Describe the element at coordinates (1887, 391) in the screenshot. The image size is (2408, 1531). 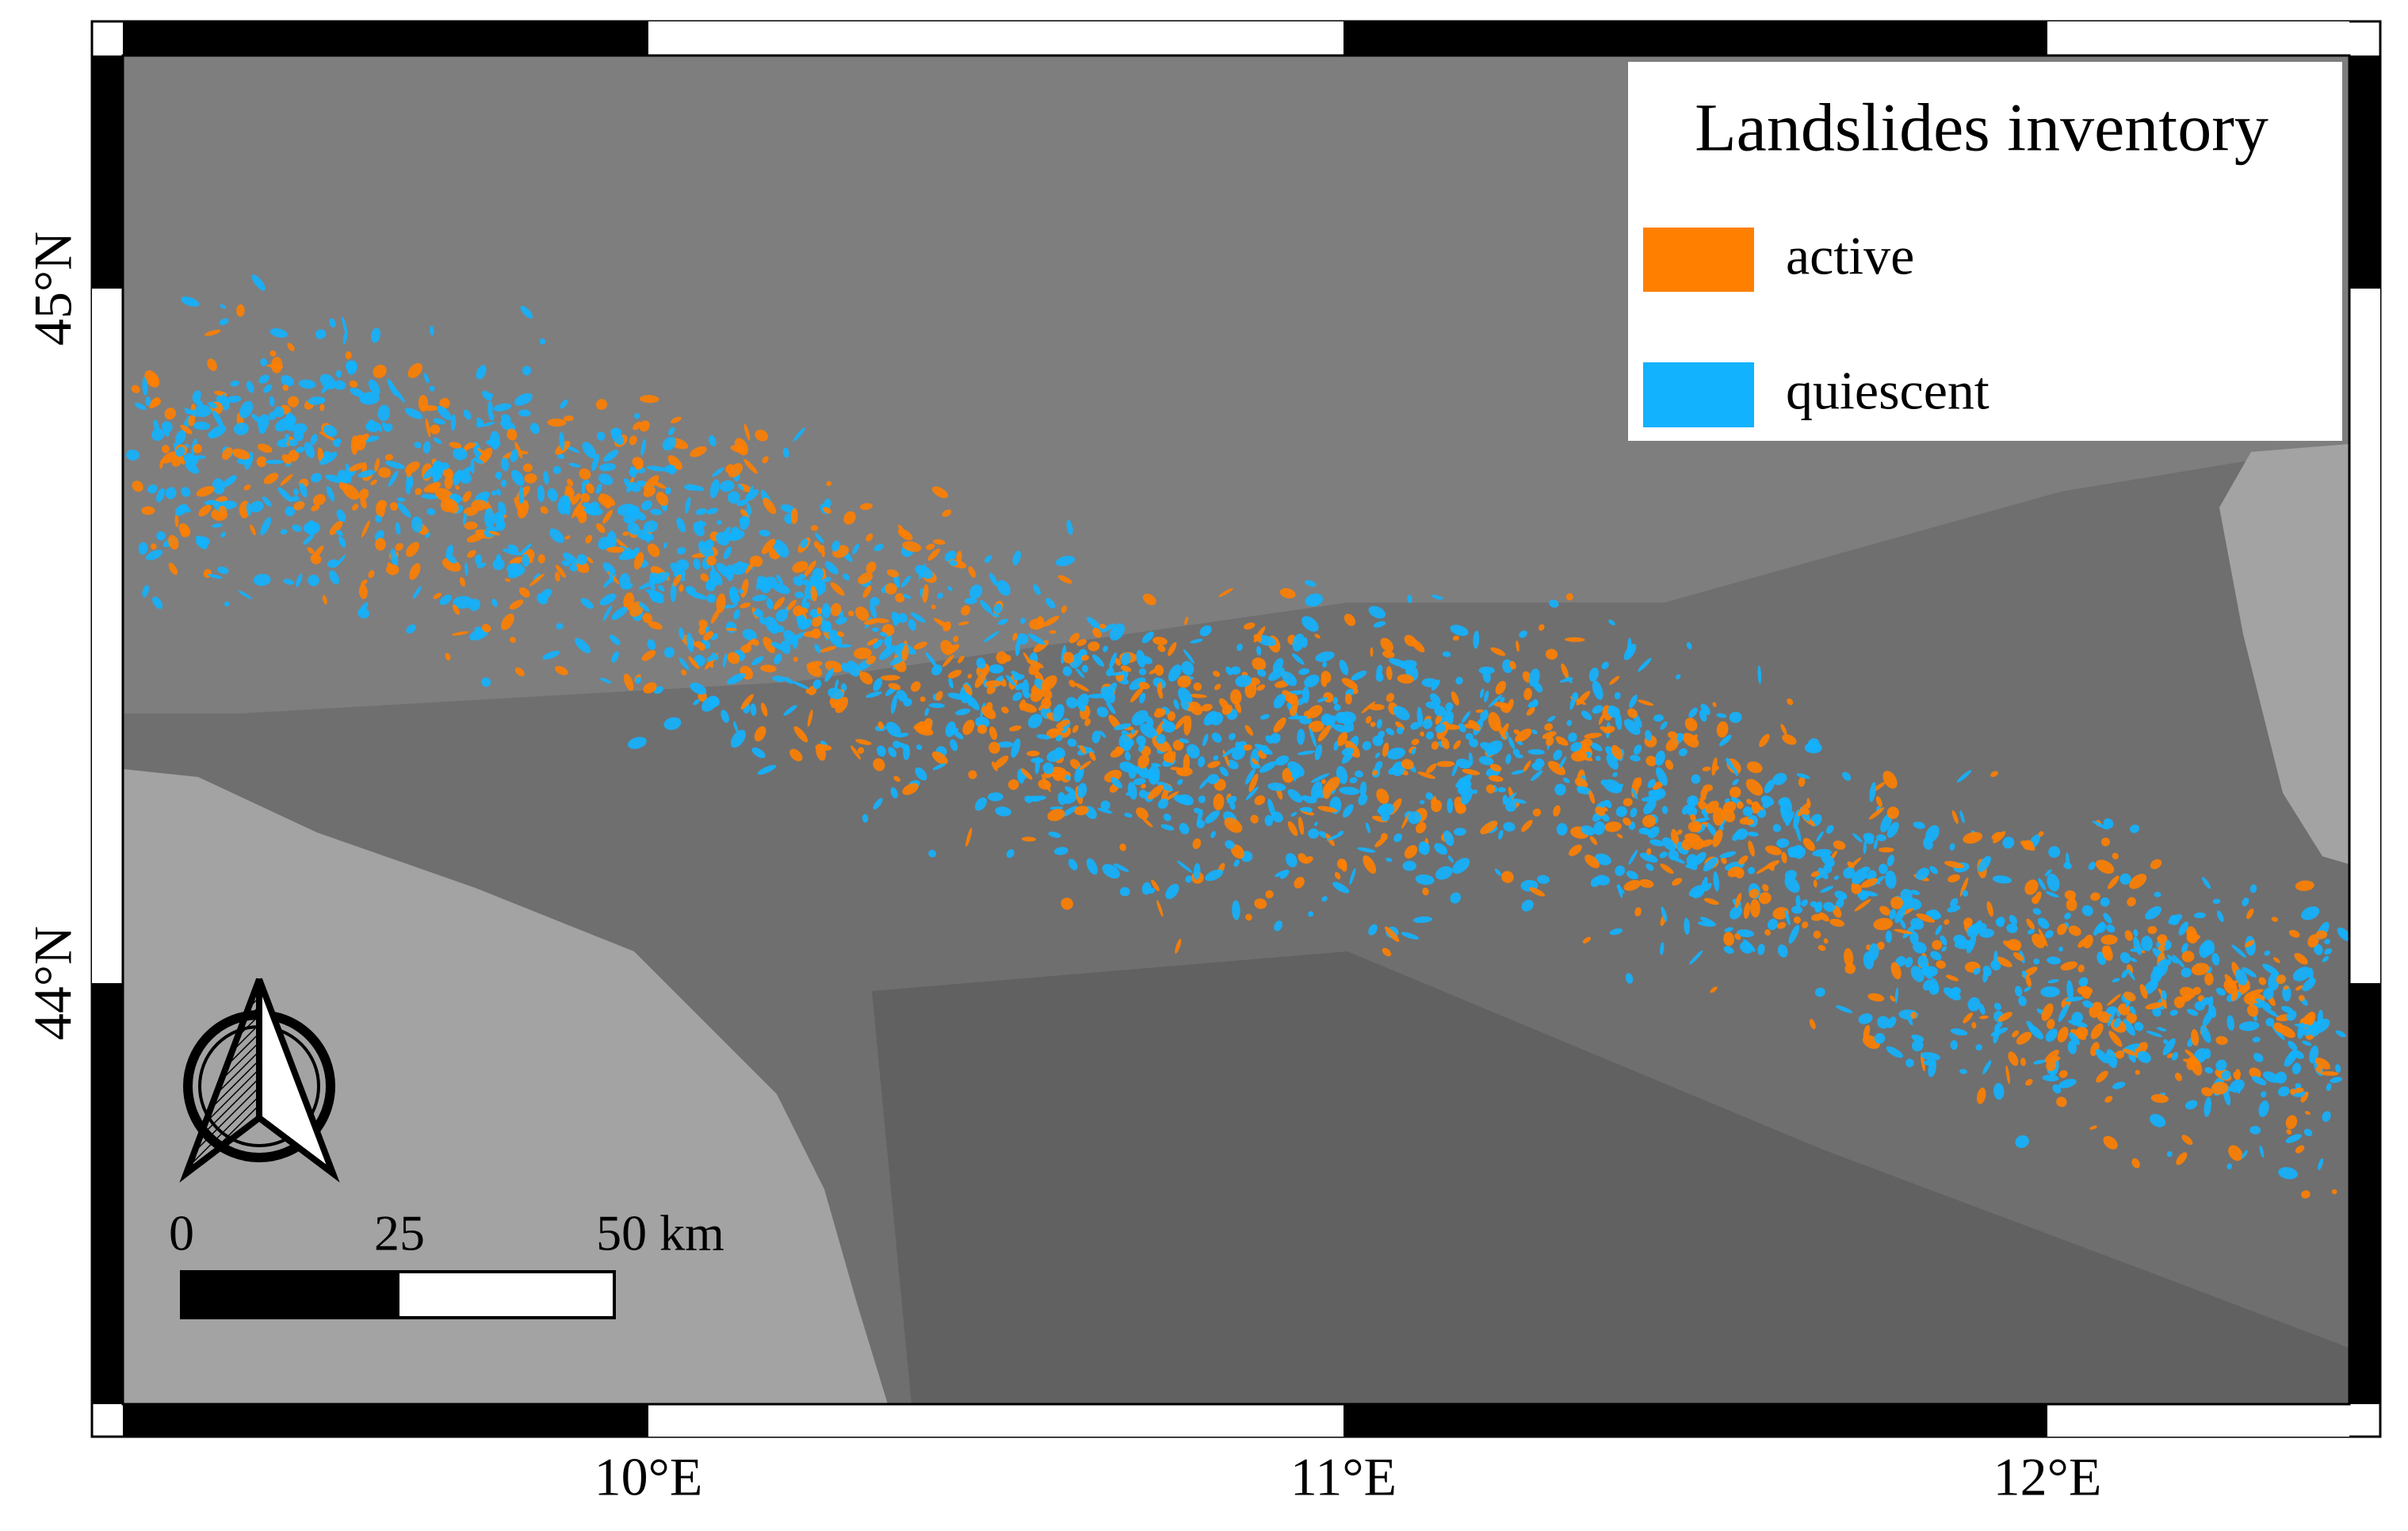
I see `legend-label: quiescent` at that location.